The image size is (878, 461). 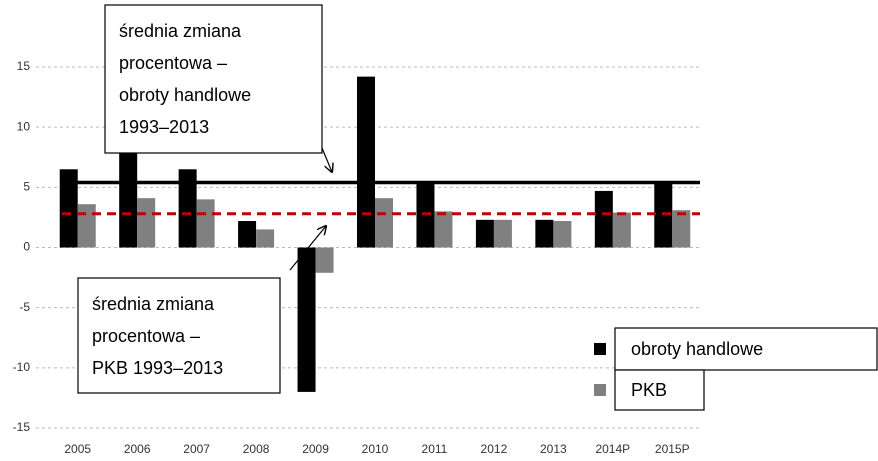 What do you see at coordinates (672, 449) in the screenshot?
I see `x-tick-label: 2015P` at bounding box center [672, 449].